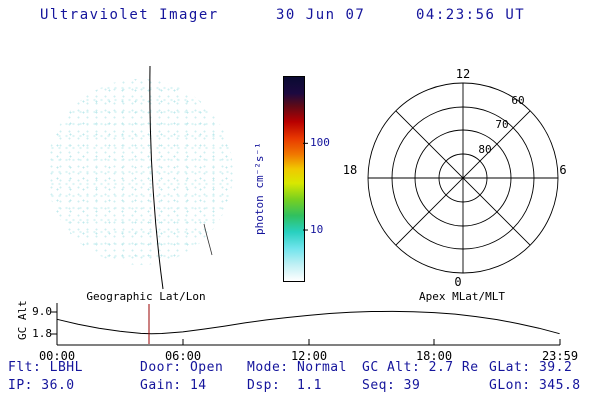 This screenshot has width=600, height=400. I want to click on status-flt: Flt: LBHL, so click(45, 367).